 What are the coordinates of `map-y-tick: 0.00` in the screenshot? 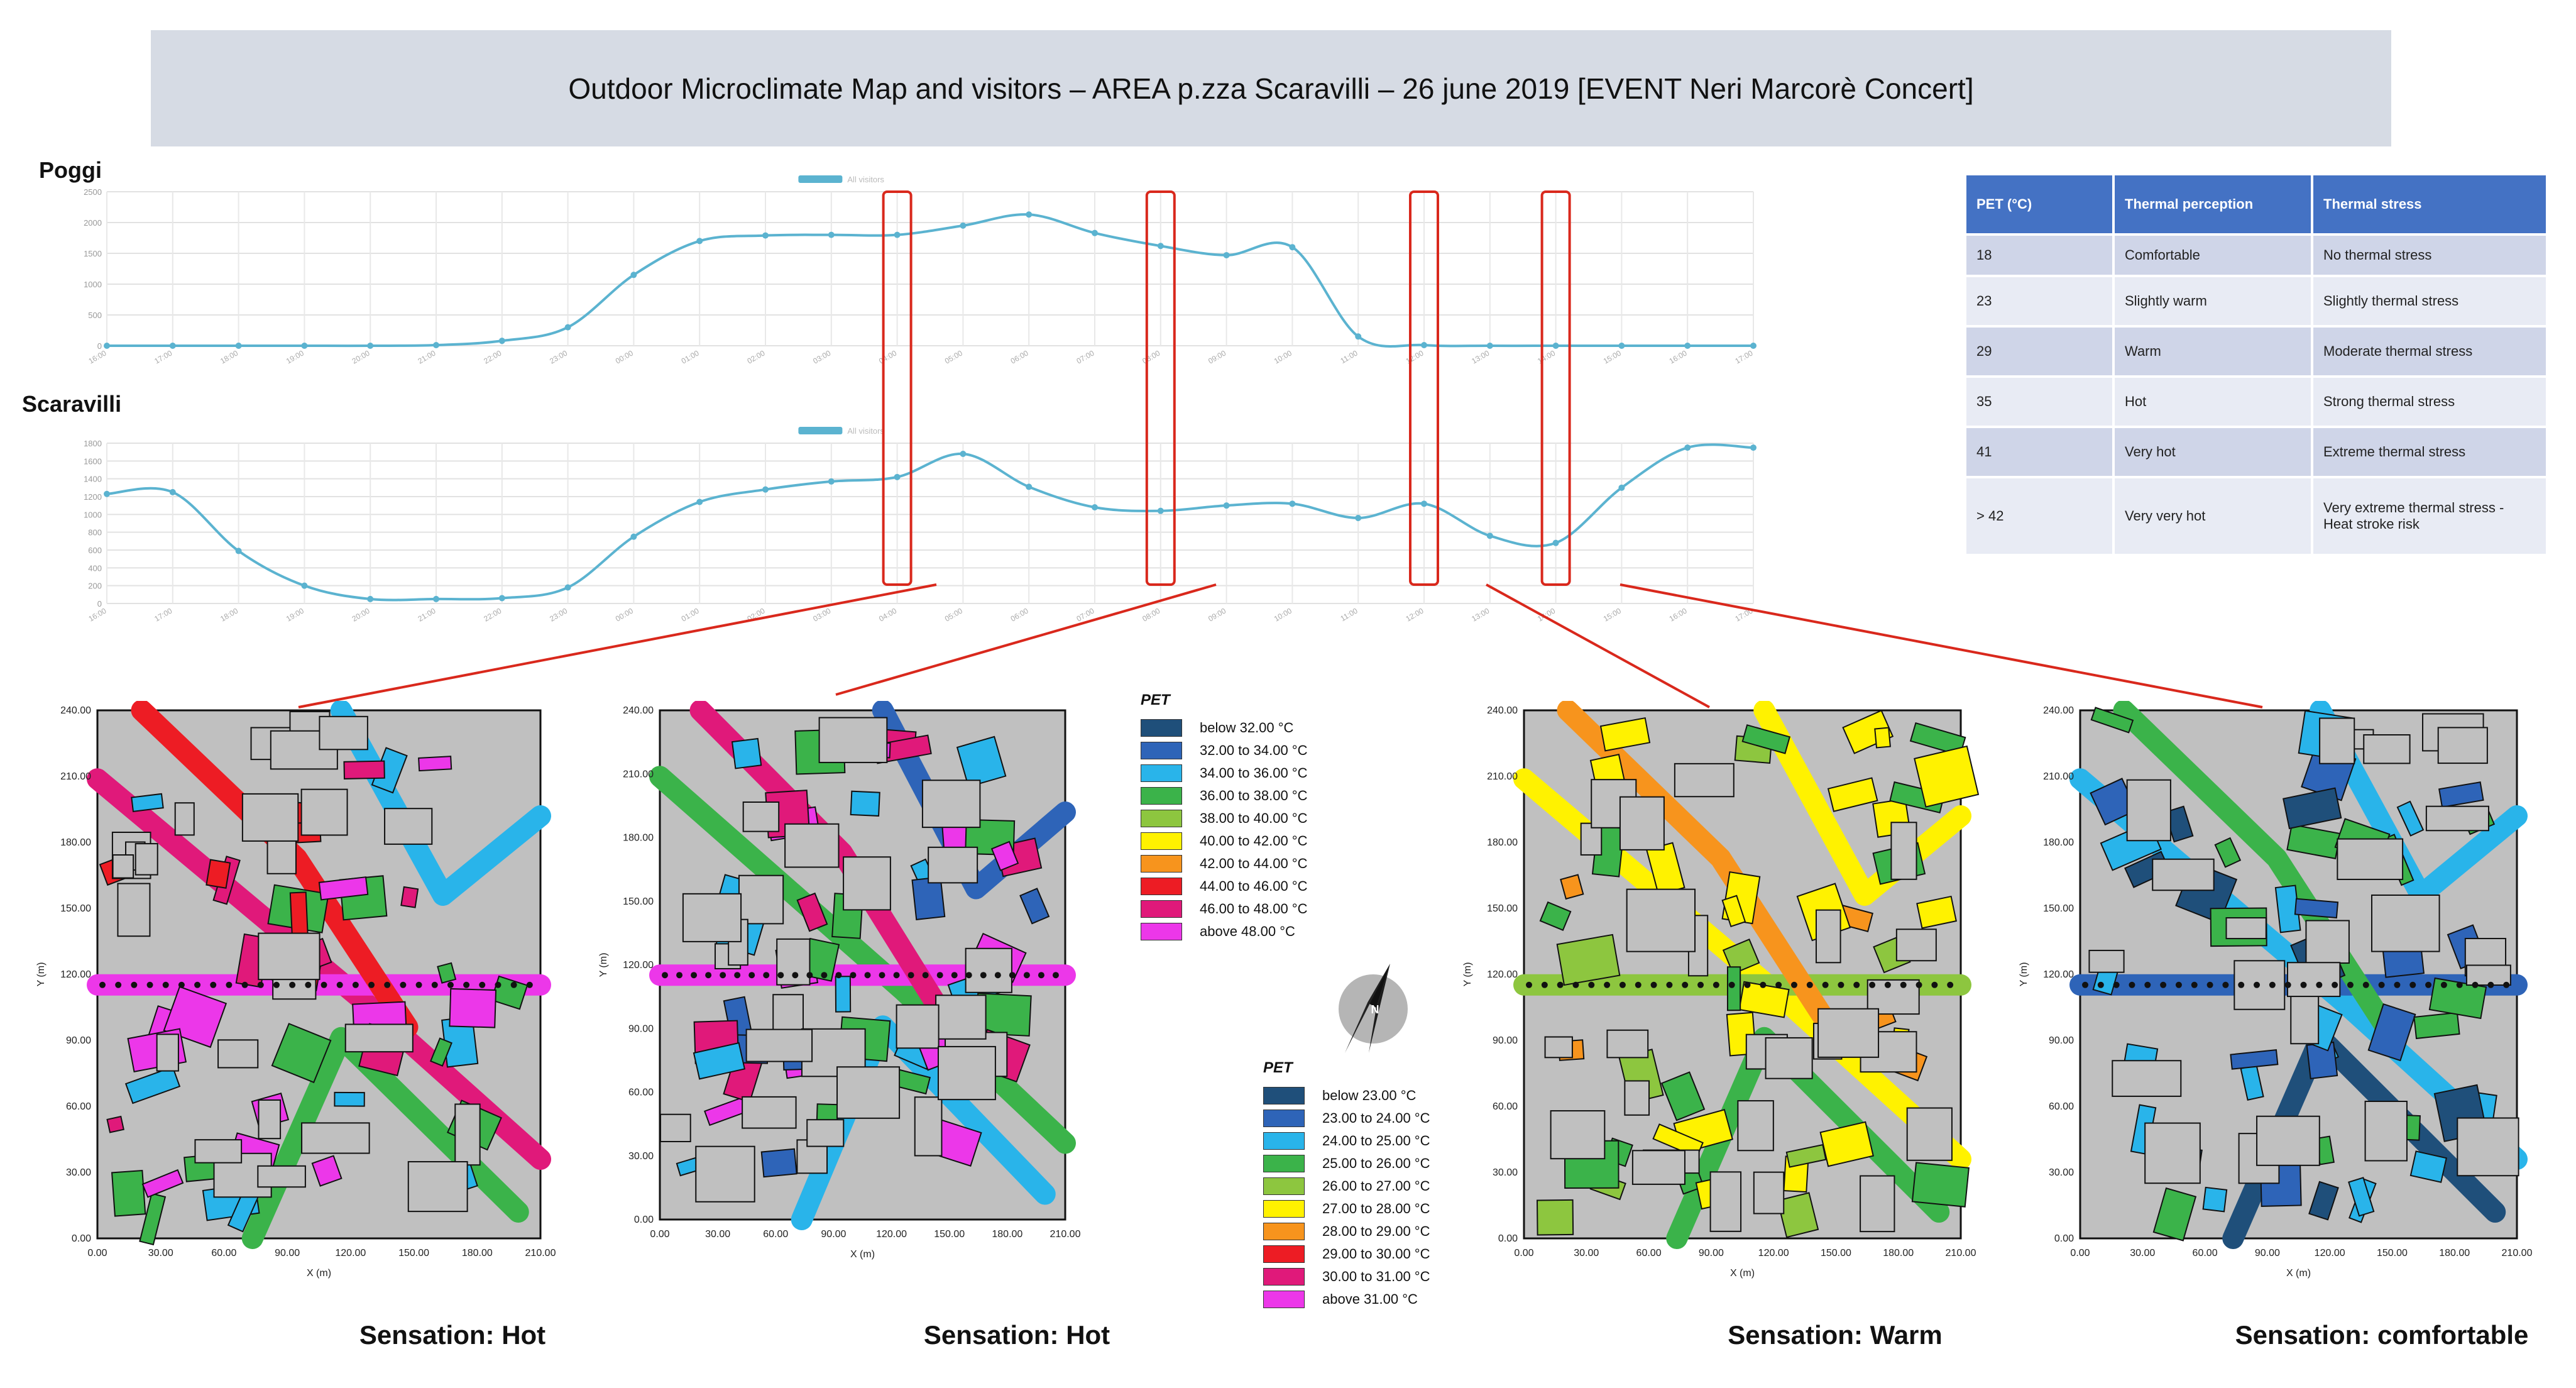 It's located at (2064, 1238).